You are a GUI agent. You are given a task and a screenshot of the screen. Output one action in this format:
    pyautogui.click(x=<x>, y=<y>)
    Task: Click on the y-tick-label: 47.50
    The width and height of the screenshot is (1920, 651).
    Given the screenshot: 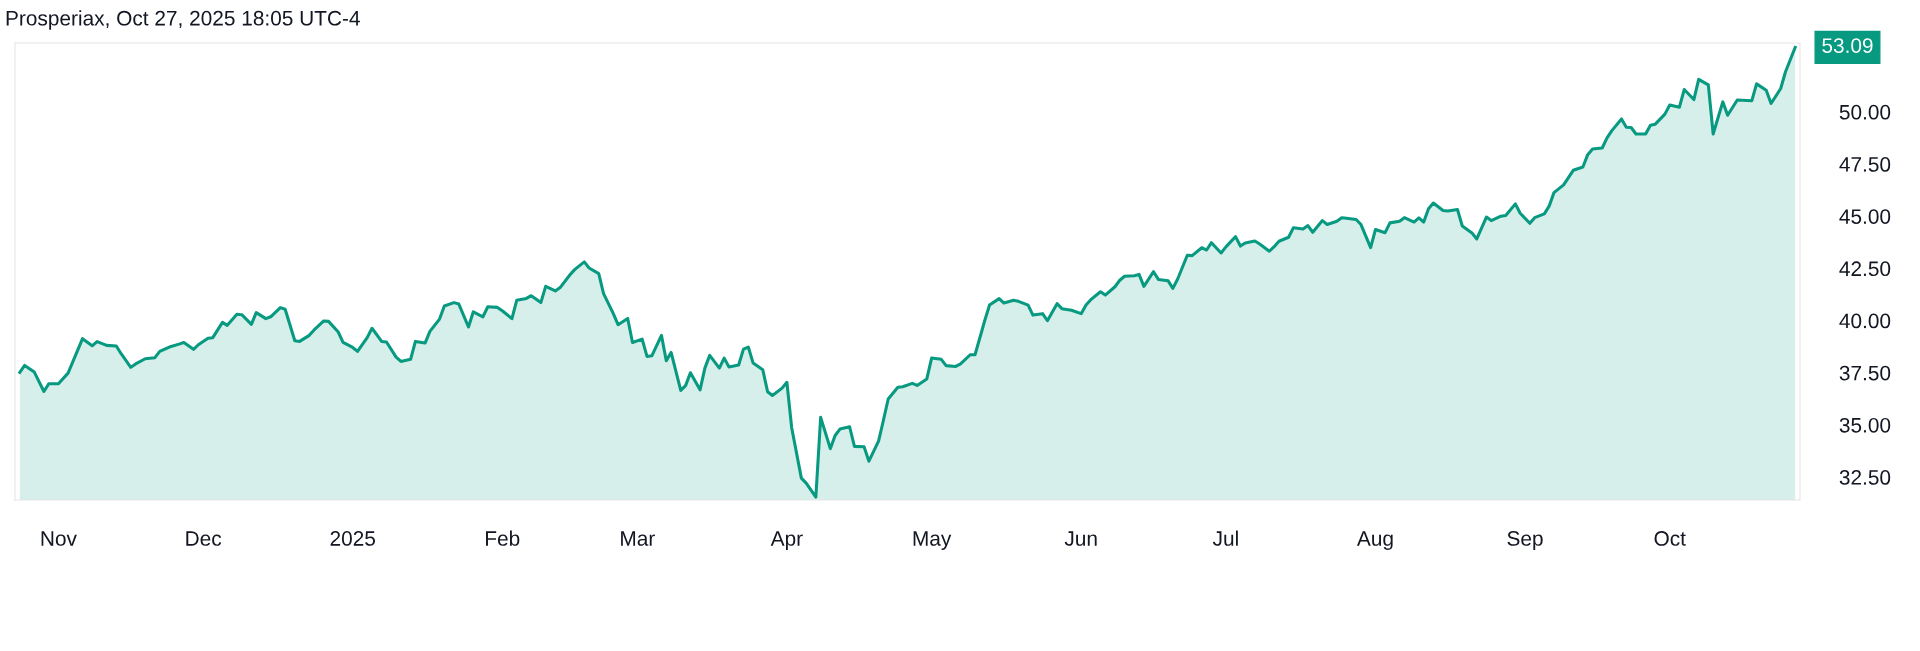 What is the action you would take?
    pyautogui.click(x=1865, y=164)
    